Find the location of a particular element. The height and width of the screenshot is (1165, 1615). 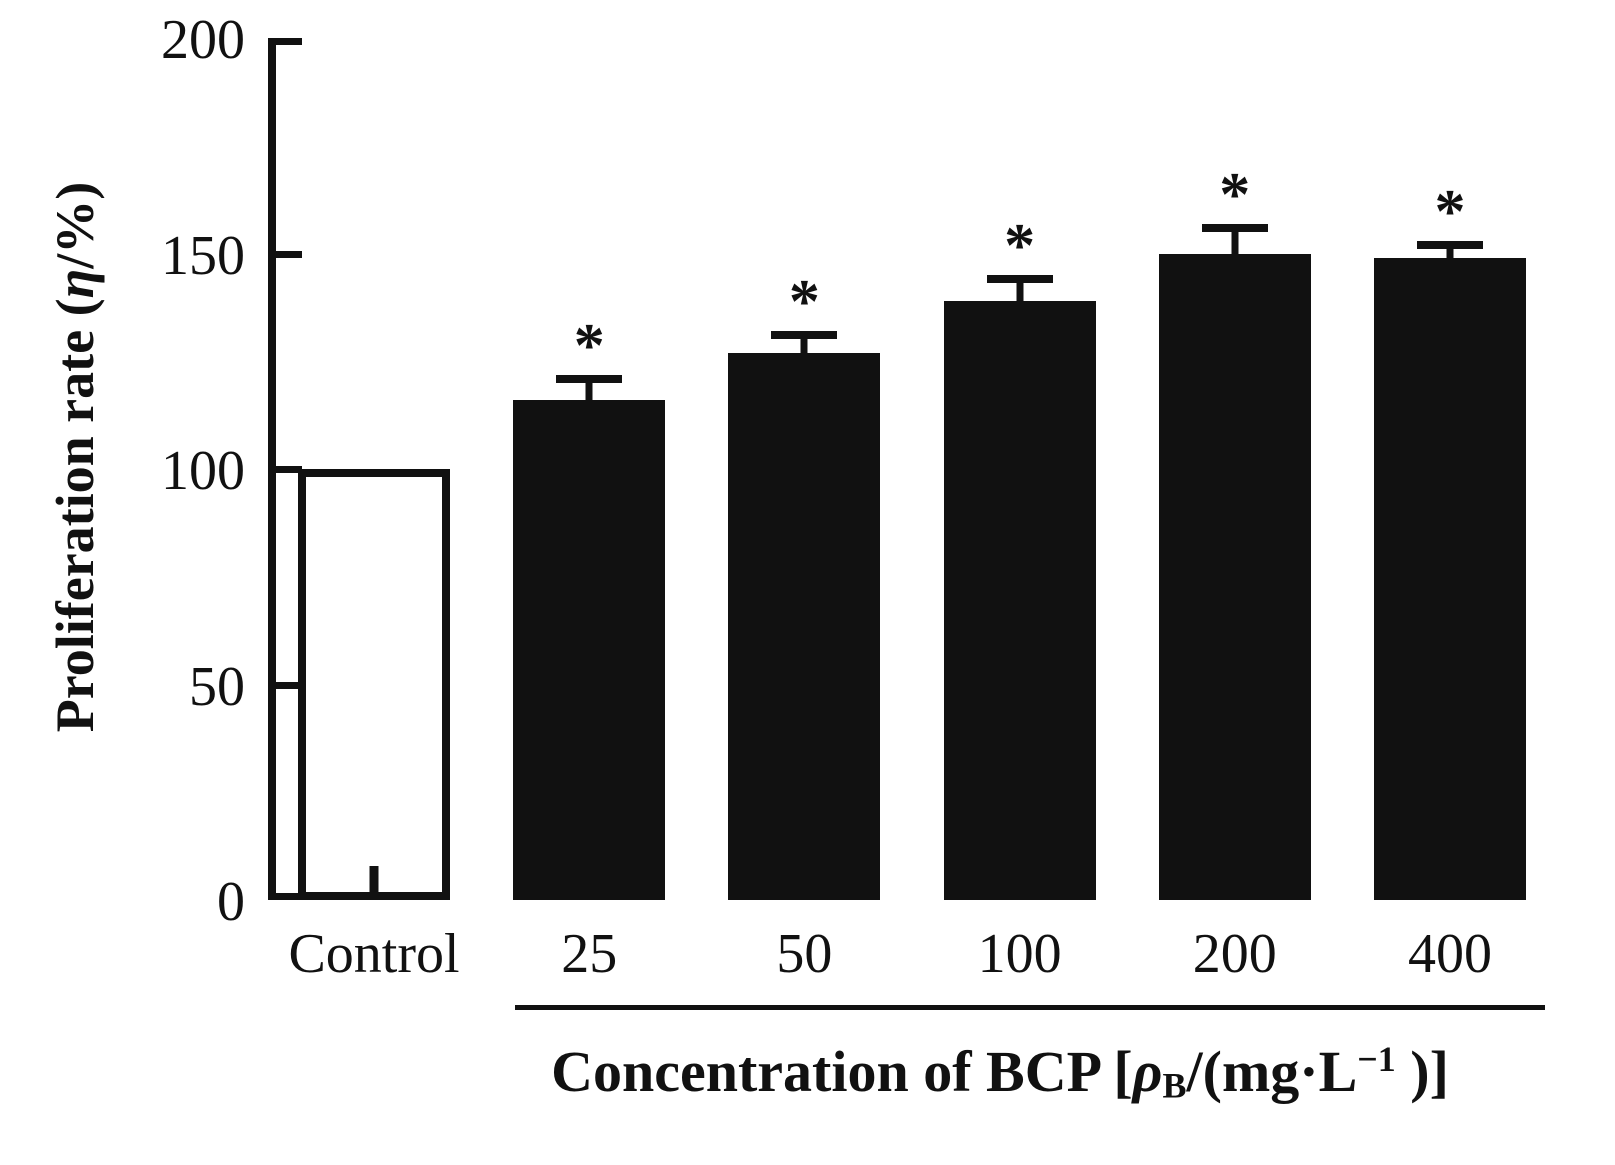

bar-group-25: * 25 is located at coordinates (589, 510).